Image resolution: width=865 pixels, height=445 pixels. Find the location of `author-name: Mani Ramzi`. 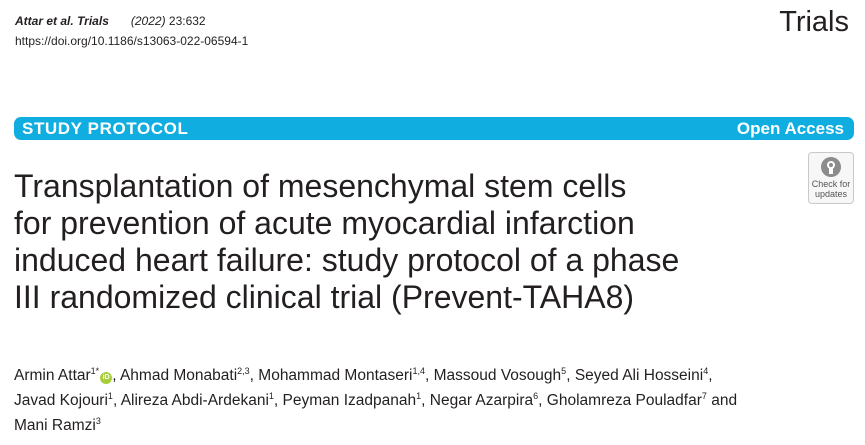

author-name: Mani Ramzi is located at coordinates (55, 425).